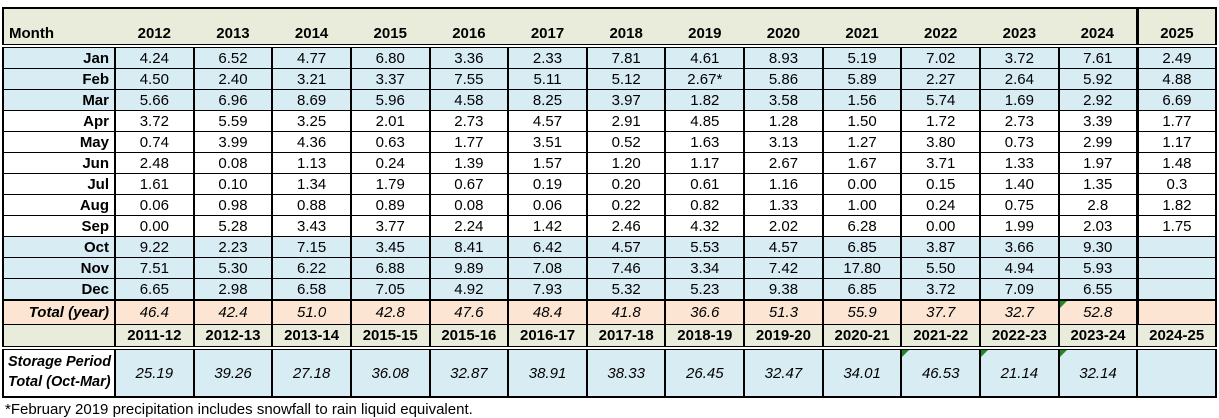 The image size is (1219, 418). Describe the element at coordinates (468, 337) in the screenshot. I see `storage-period-header-cell: 2015-16` at that location.